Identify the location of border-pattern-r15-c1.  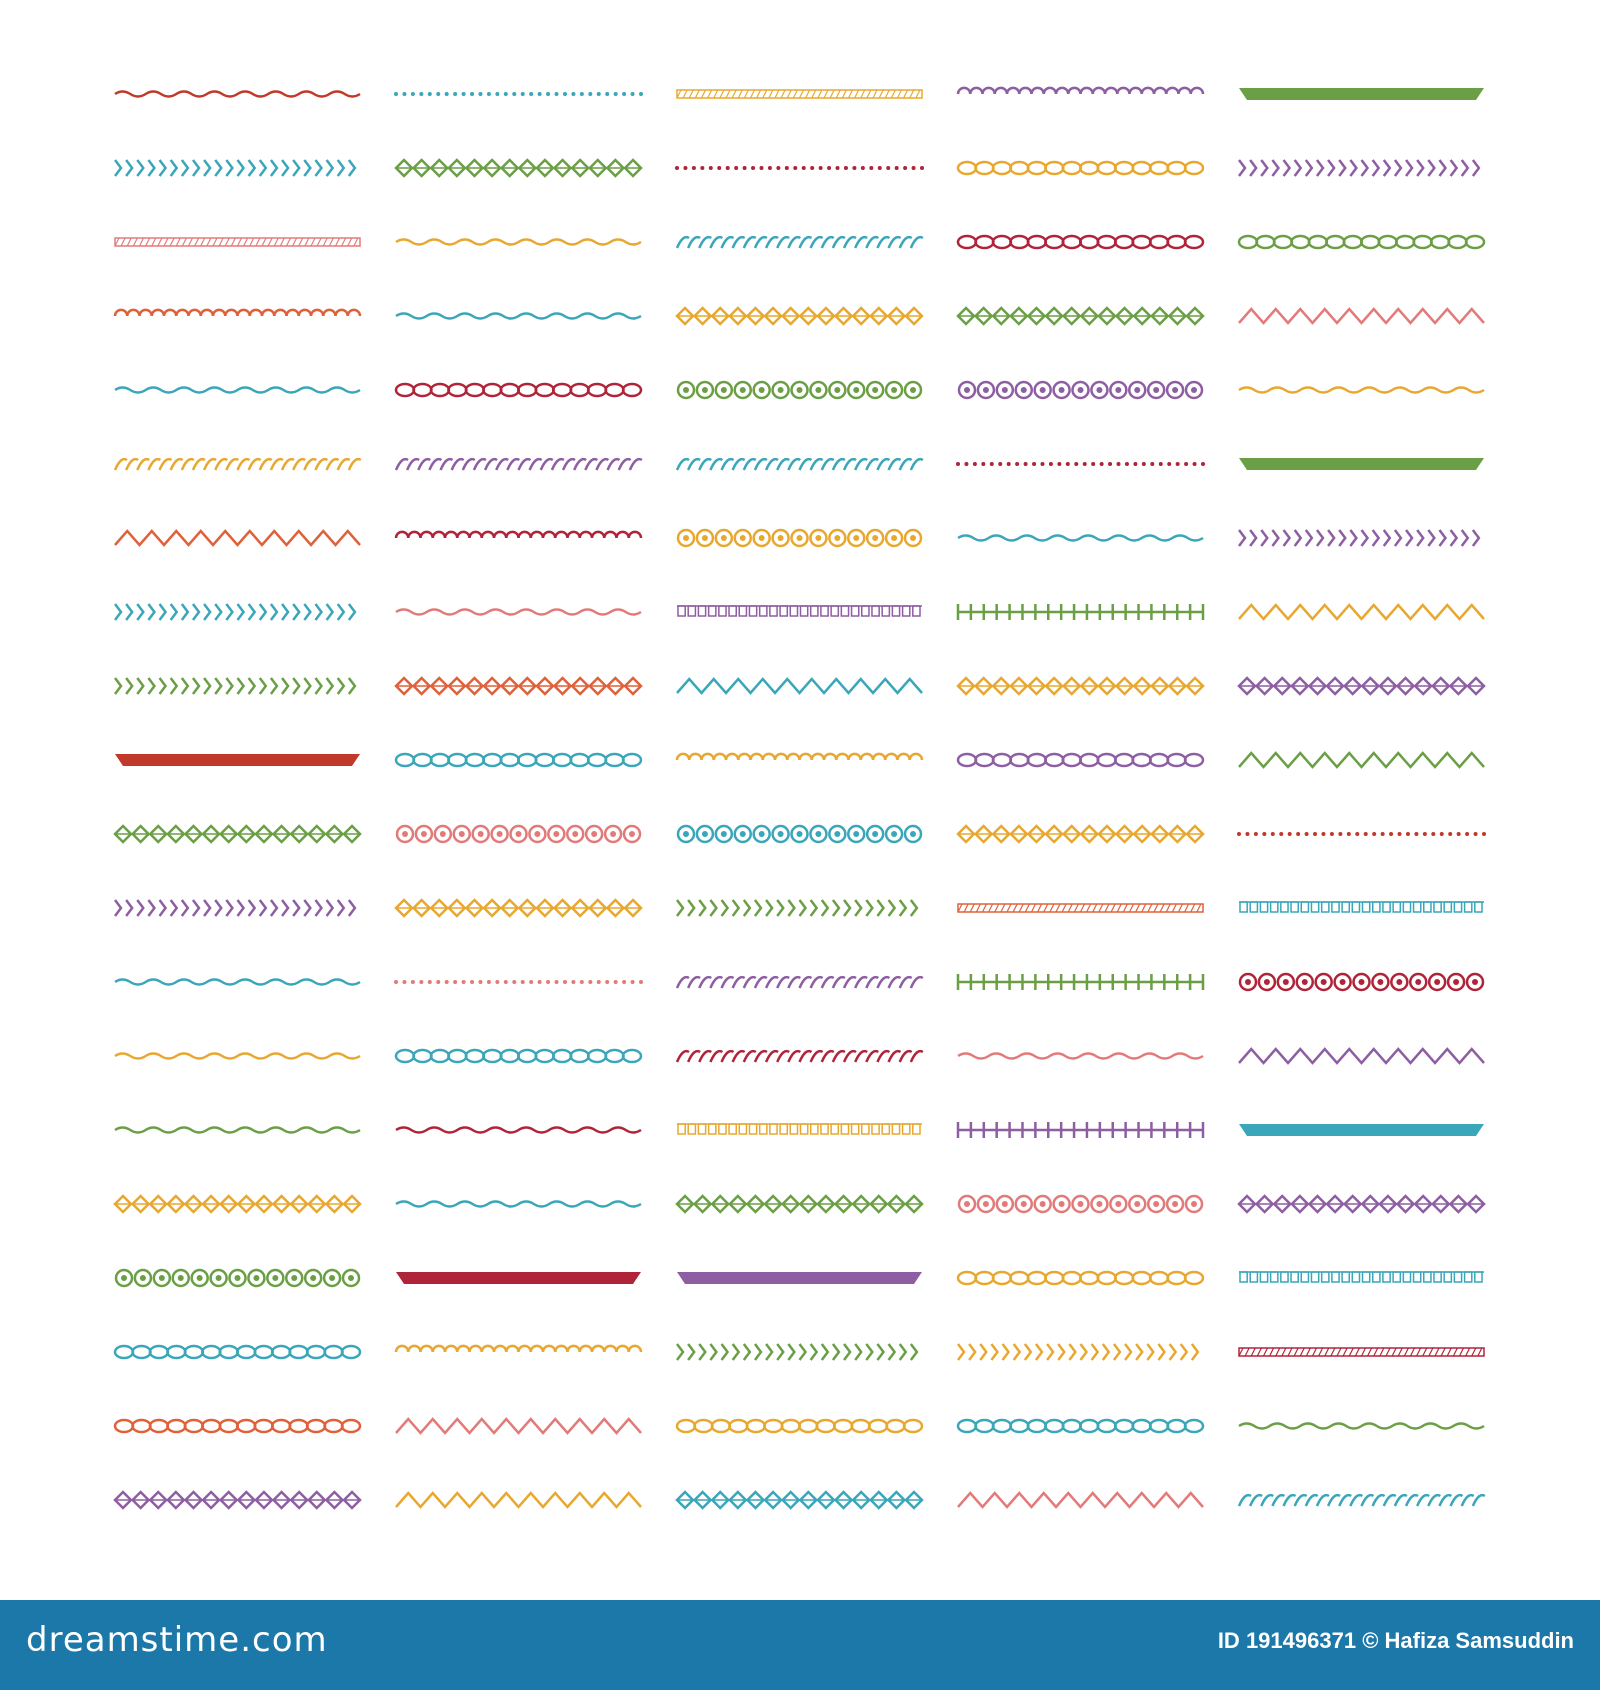
(237, 1130).